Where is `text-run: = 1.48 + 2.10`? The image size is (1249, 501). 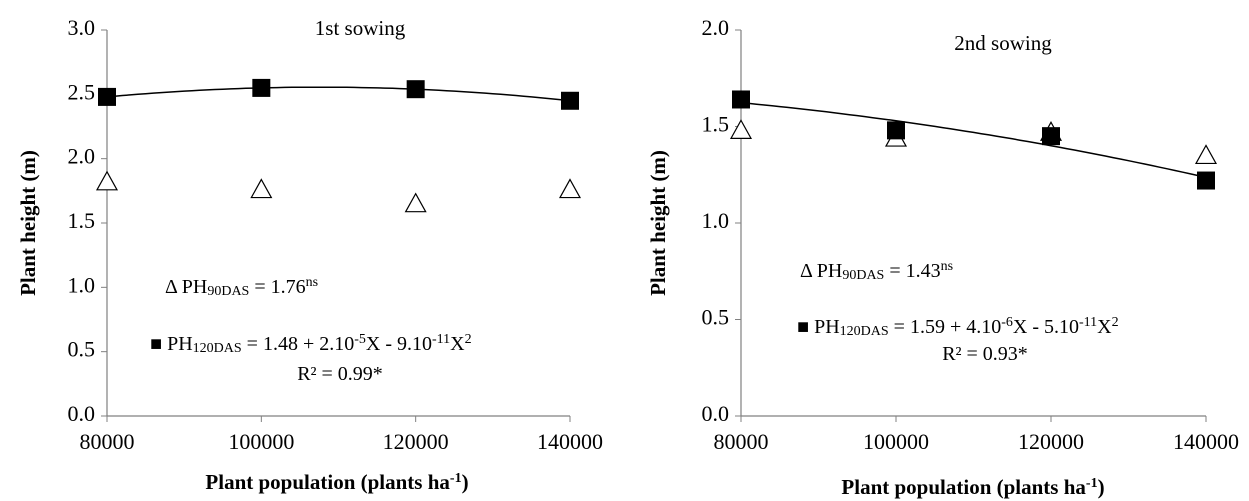 text-run: = 1.48 + 2.10 is located at coordinates (298, 344).